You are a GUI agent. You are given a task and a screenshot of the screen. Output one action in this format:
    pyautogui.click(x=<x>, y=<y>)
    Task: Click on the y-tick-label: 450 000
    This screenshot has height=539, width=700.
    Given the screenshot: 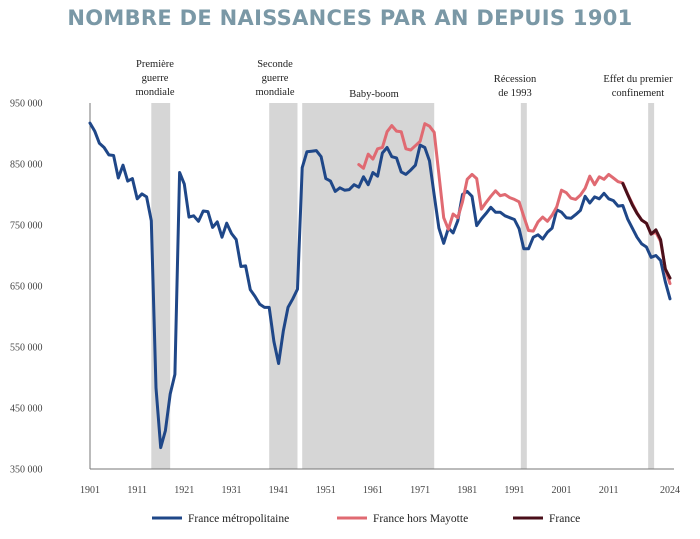 What is the action you would take?
    pyautogui.click(x=26, y=409)
    